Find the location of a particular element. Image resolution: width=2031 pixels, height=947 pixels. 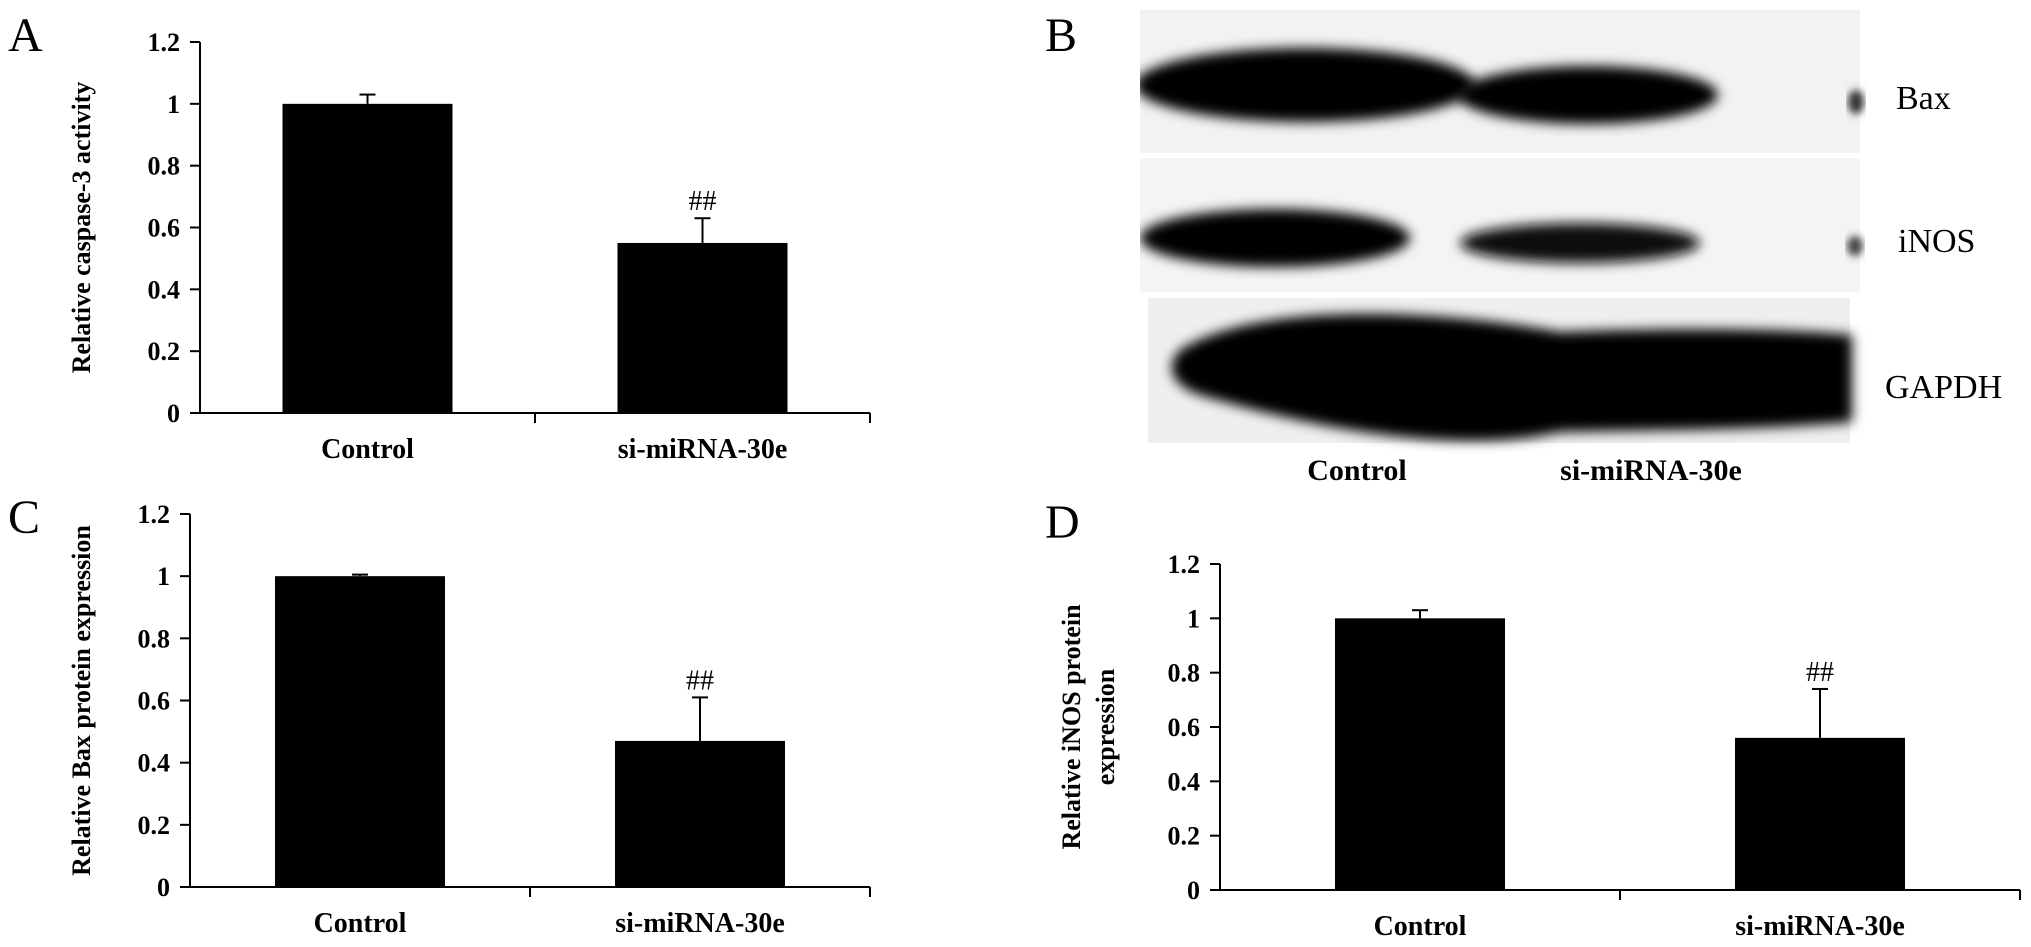

blot-lane-si: si-miRNA-30e is located at coordinates (1651, 470).